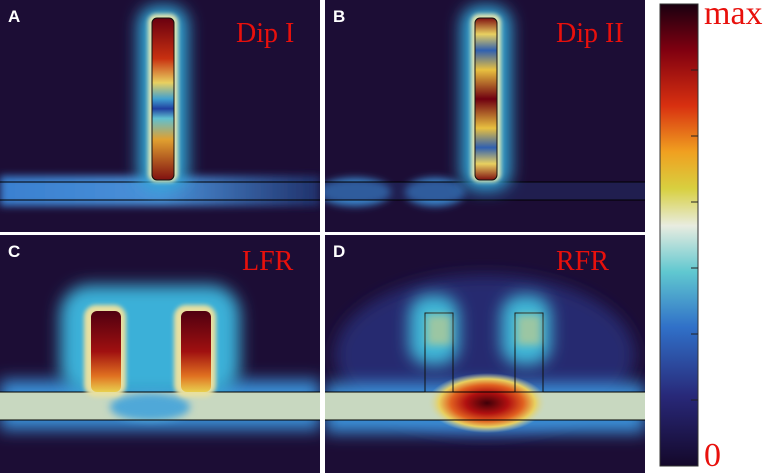 The width and height of the screenshot is (768, 473). What do you see at coordinates (712, 455) in the screenshot?
I see `colorbar-min-label: 0` at bounding box center [712, 455].